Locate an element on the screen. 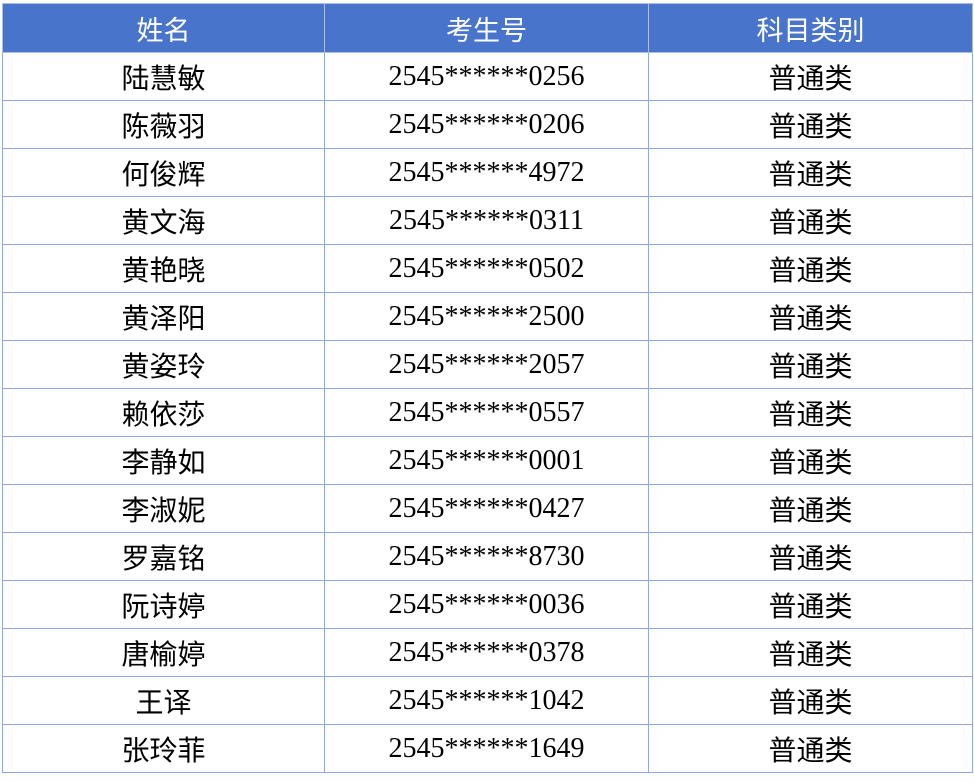  cell-name: 黄艳晓 is located at coordinates (163, 268).